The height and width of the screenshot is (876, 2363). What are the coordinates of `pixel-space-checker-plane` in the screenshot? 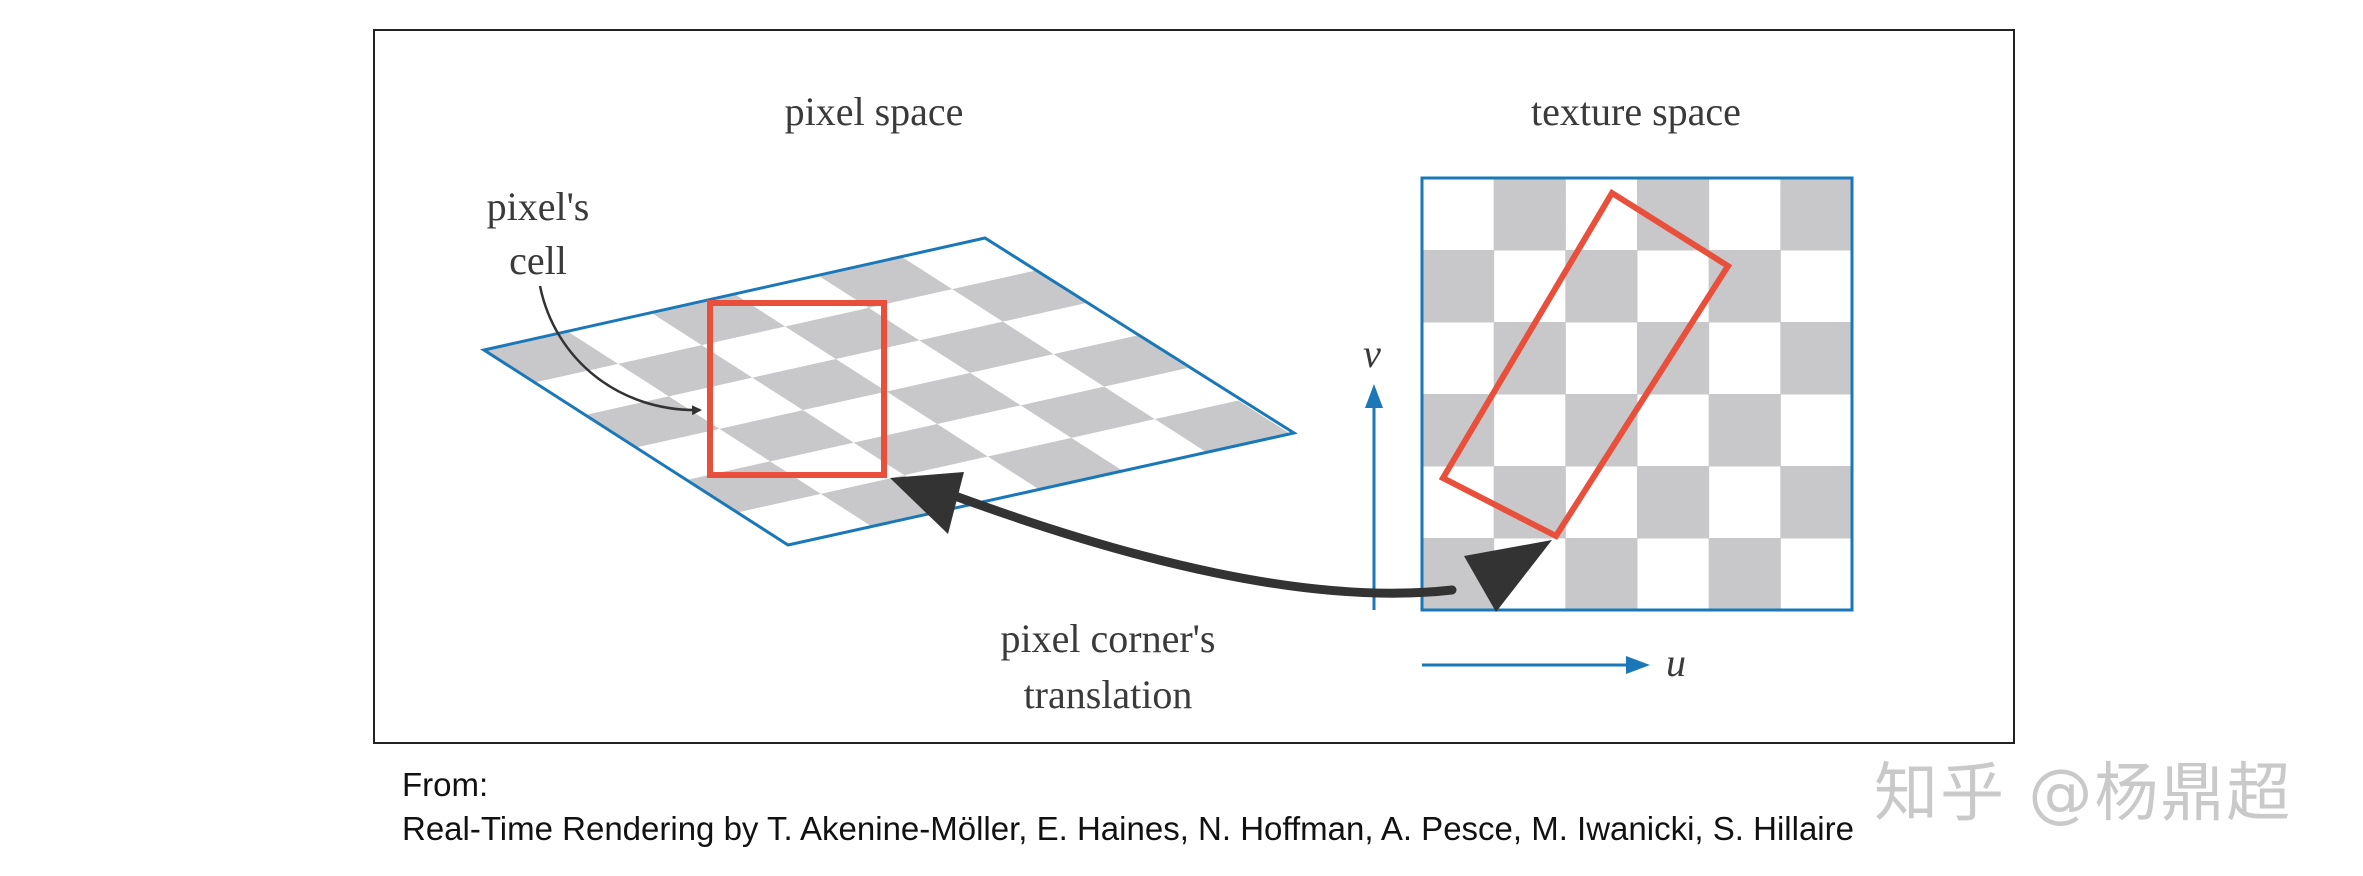 It's located at (886, 391).